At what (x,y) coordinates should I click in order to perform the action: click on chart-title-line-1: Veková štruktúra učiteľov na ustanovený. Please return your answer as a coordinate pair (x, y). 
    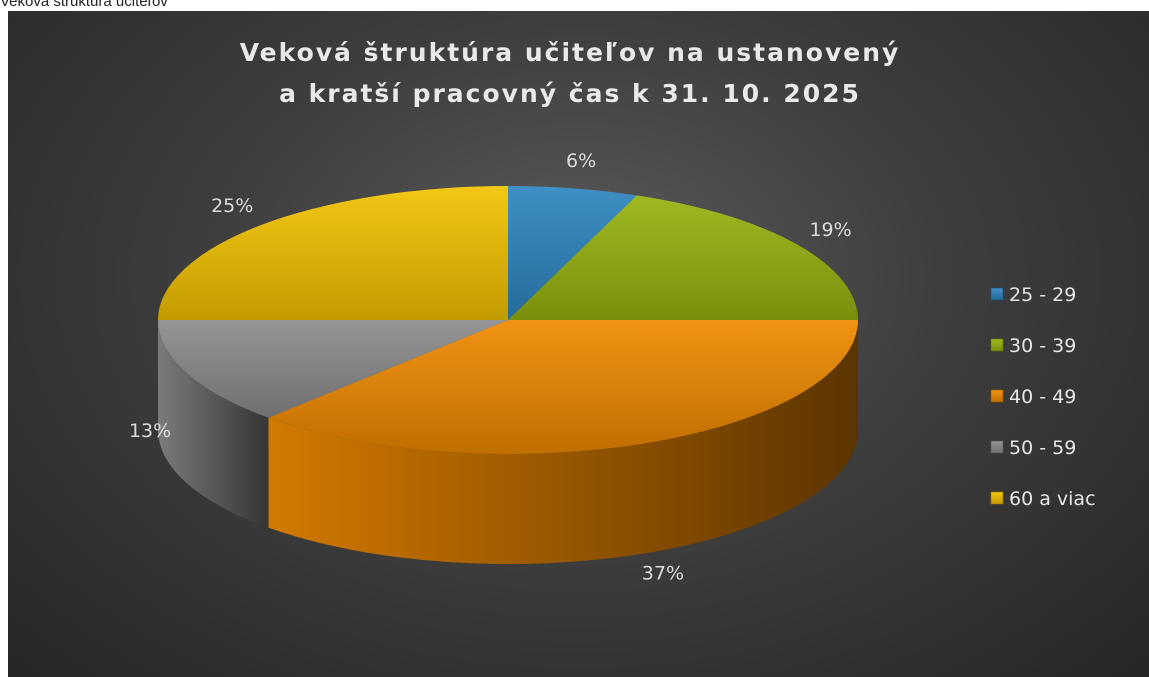
    Looking at the image, I should click on (570, 52).